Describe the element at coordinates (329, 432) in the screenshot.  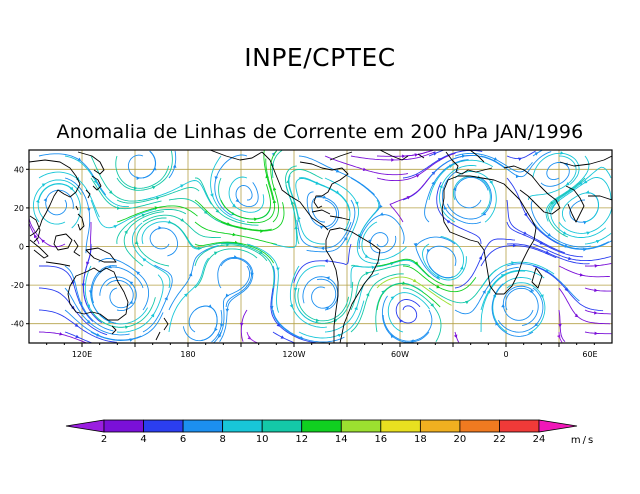
I see `color-scale-bar: 2 4 6 8 10 12 14 16 18 20 22 24 m/s` at that location.